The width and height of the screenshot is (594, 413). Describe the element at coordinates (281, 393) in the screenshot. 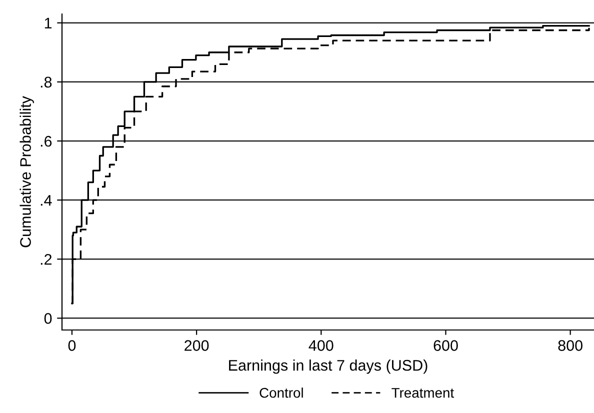

I see `legend-label: Control` at that location.